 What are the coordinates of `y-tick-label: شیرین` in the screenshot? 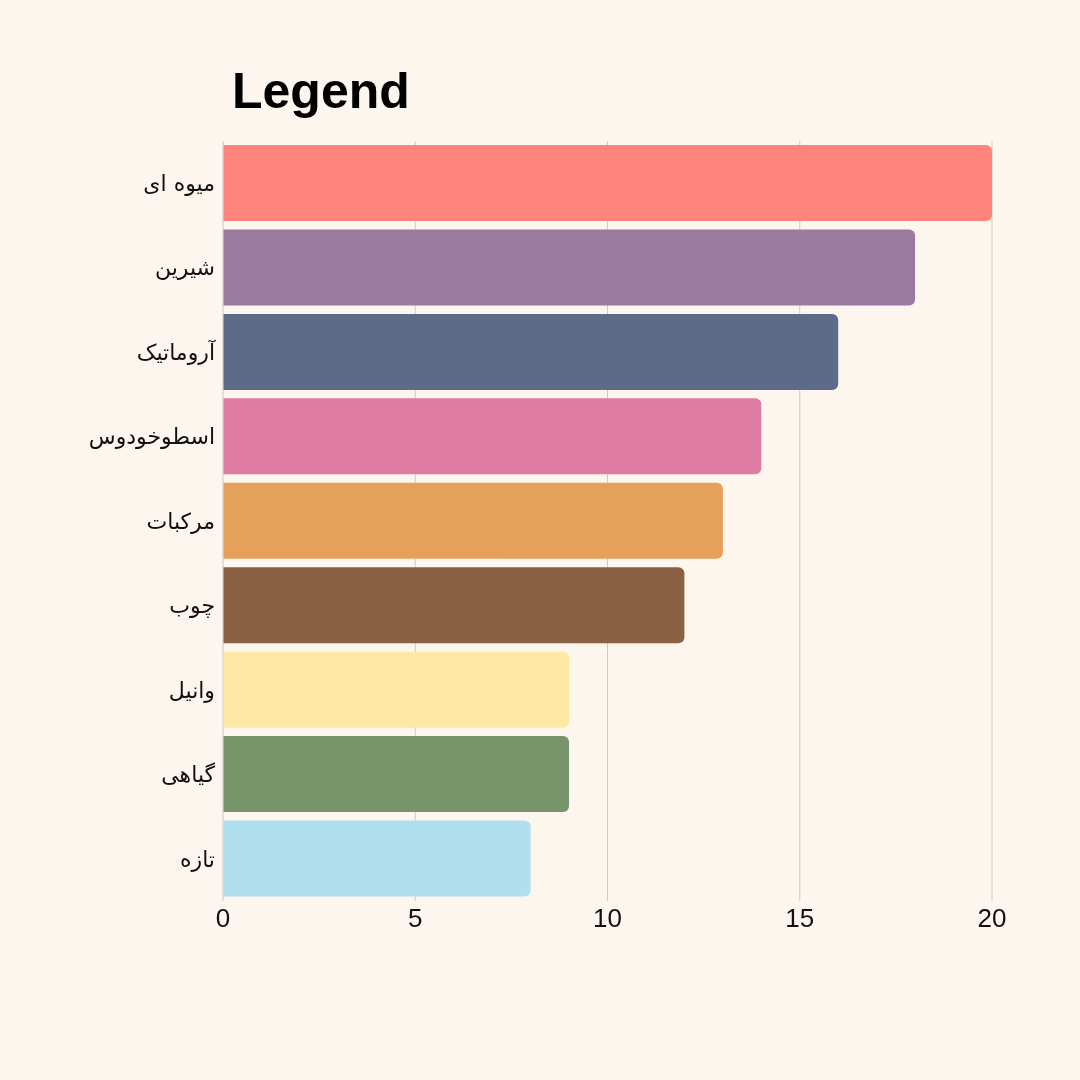 It's located at (184, 268).